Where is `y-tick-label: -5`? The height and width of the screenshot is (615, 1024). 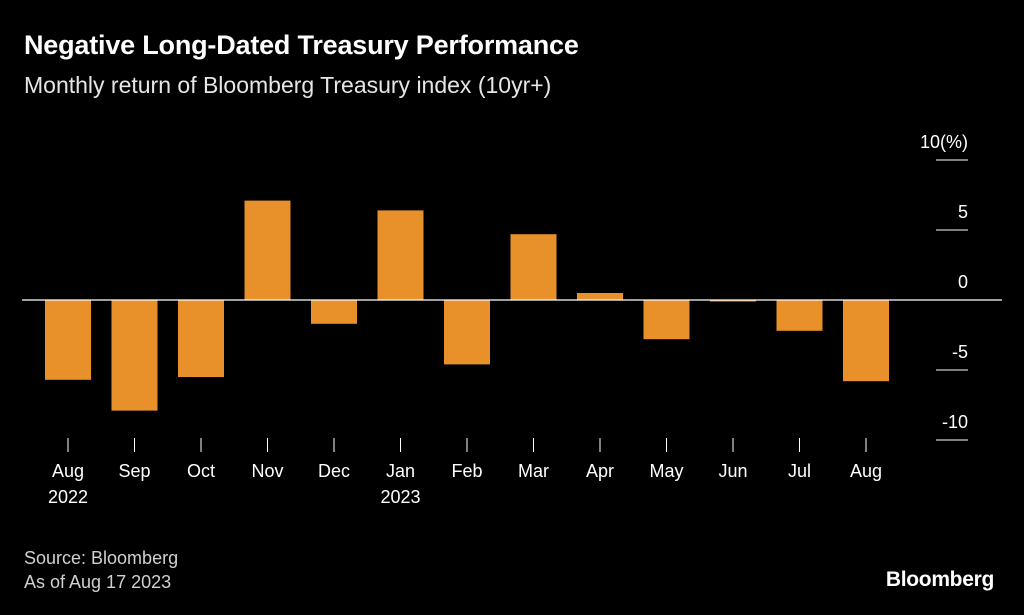
y-tick-label: -5 is located at coordinates (960, 352).